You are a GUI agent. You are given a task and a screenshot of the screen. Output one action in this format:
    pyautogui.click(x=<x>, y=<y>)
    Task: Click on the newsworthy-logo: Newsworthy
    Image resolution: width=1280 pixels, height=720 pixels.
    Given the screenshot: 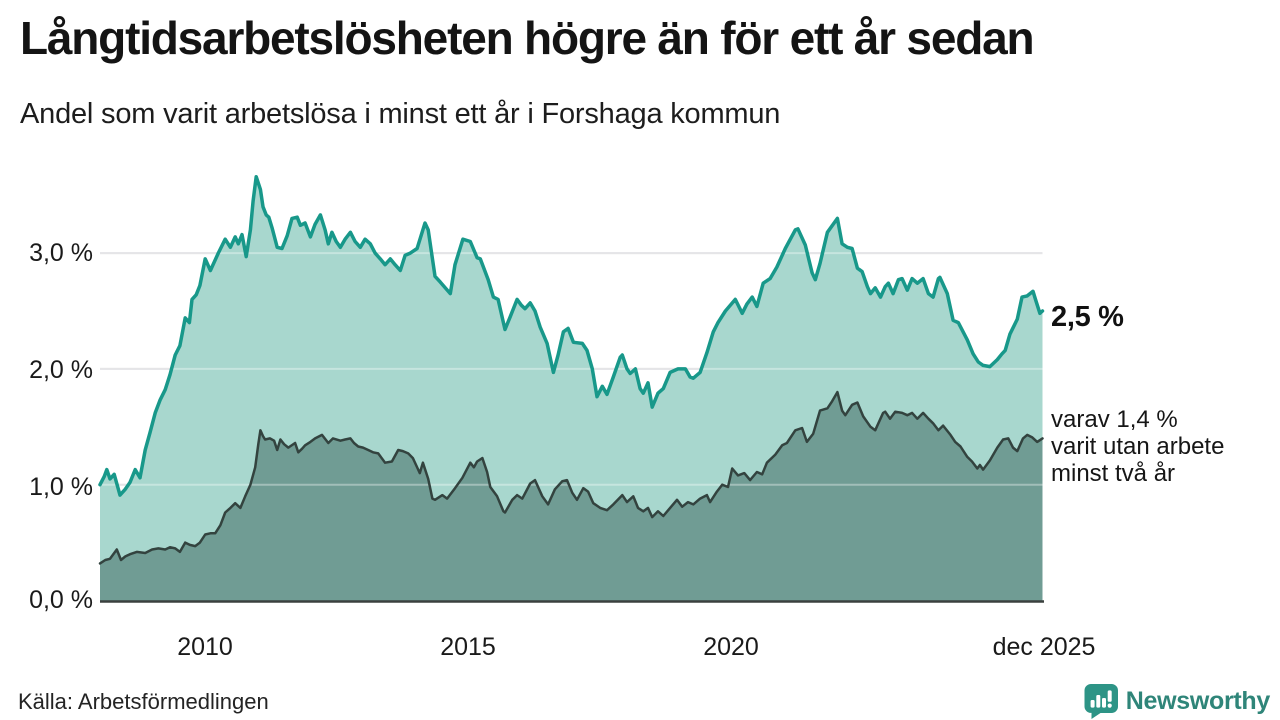 What is the action you would take?
    pyautogui.click(x=1176, y=701)
    